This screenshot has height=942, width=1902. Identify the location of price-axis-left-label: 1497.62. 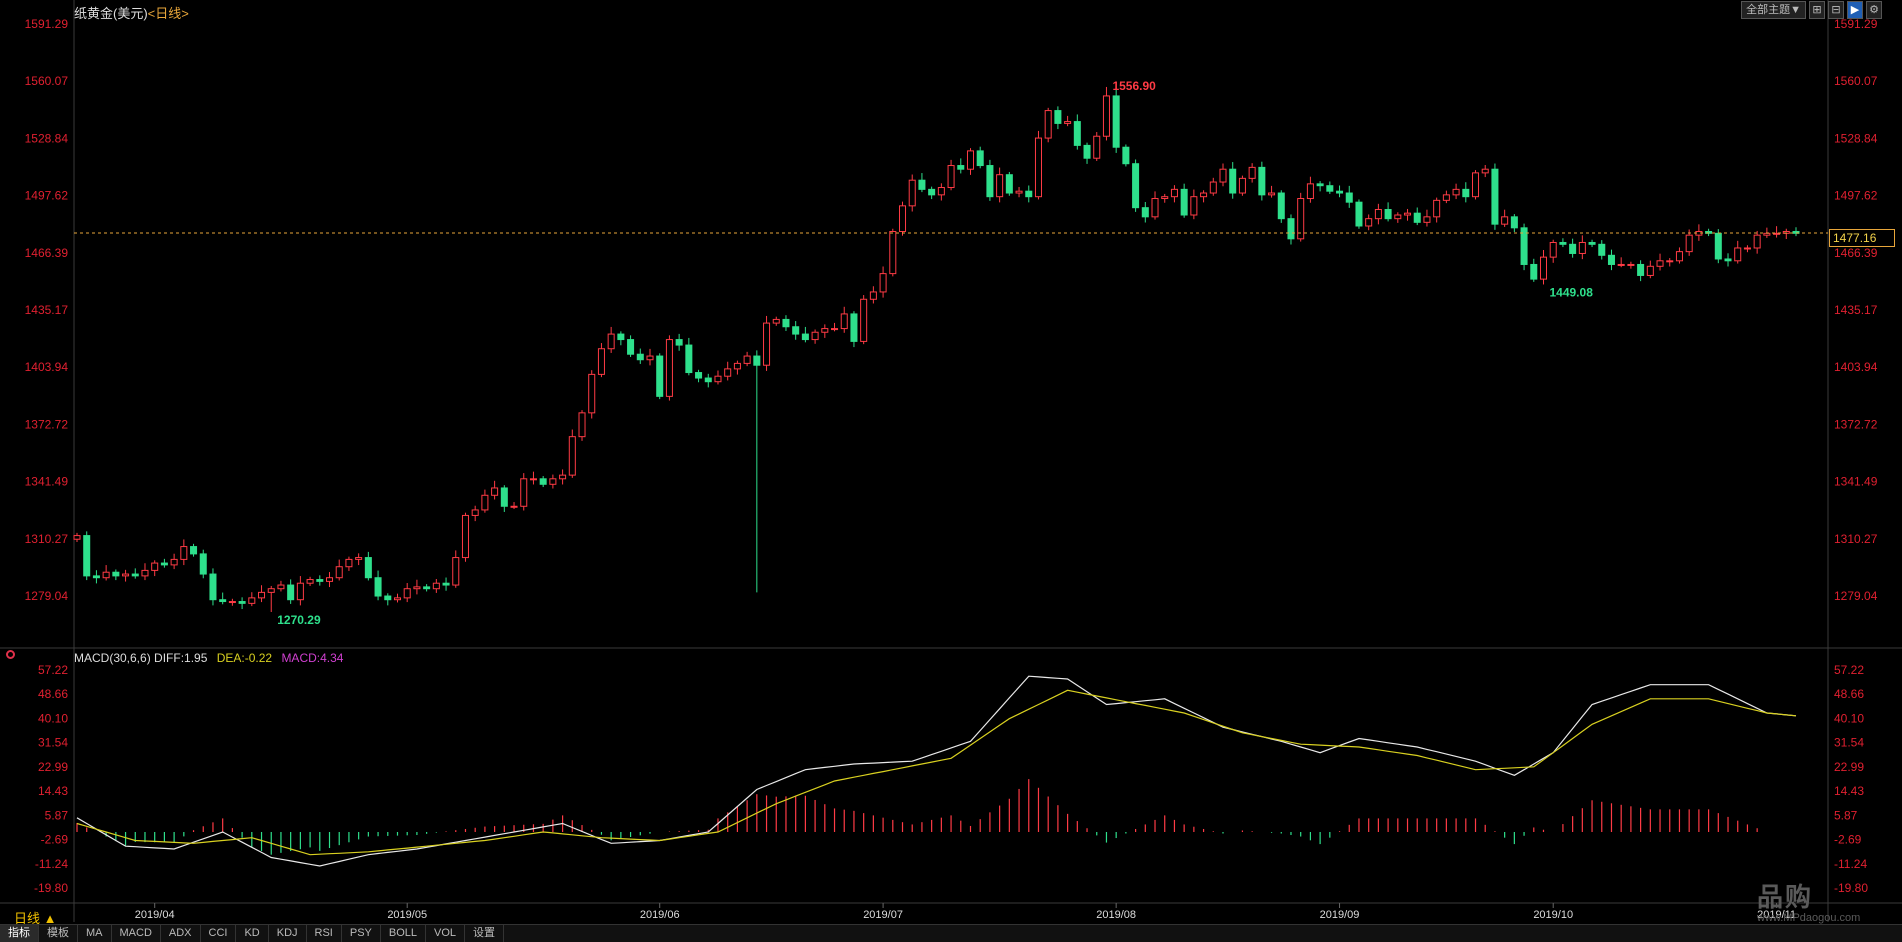
(47, 196).